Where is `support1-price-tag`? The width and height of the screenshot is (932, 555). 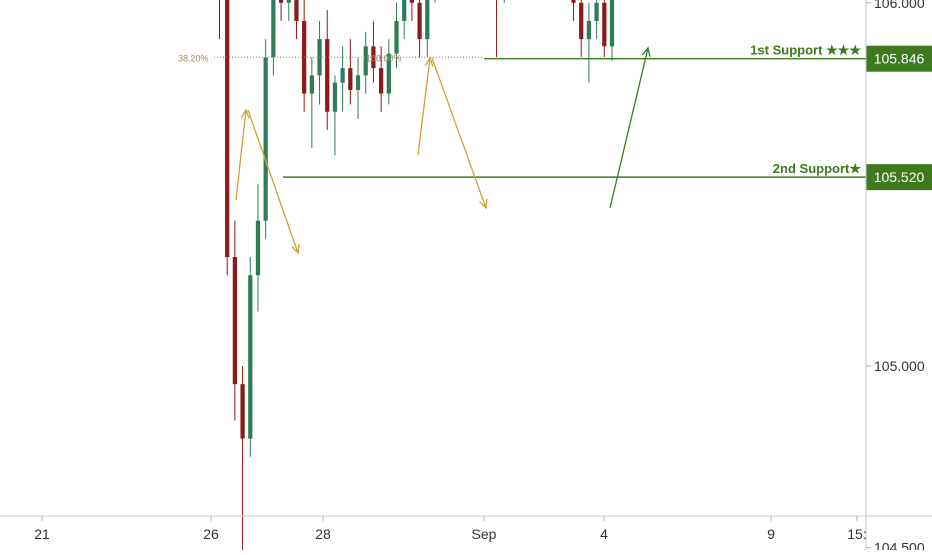 support1-price-tag is located at coordinates (899, 58).